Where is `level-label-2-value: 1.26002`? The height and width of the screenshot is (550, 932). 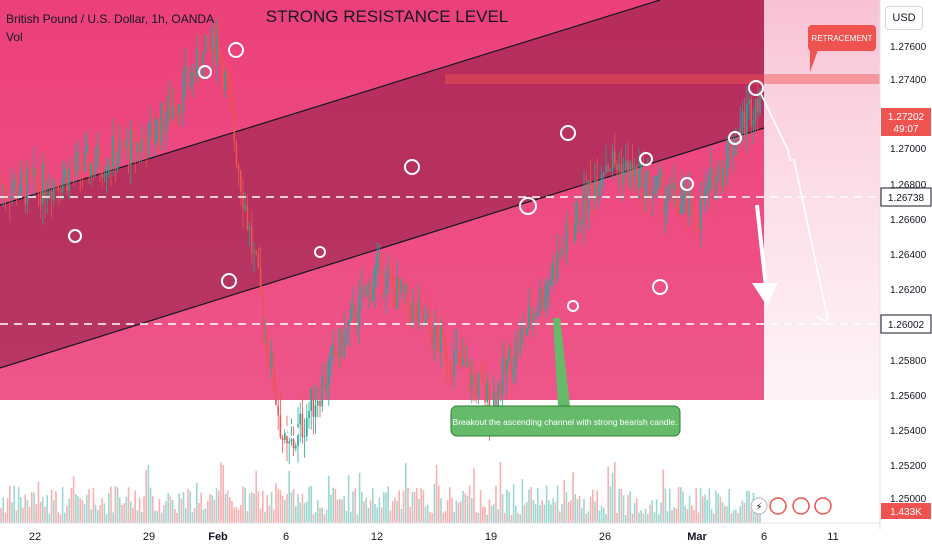 level-label-2-value: 1.26002 is located at coordinates (906, 325).